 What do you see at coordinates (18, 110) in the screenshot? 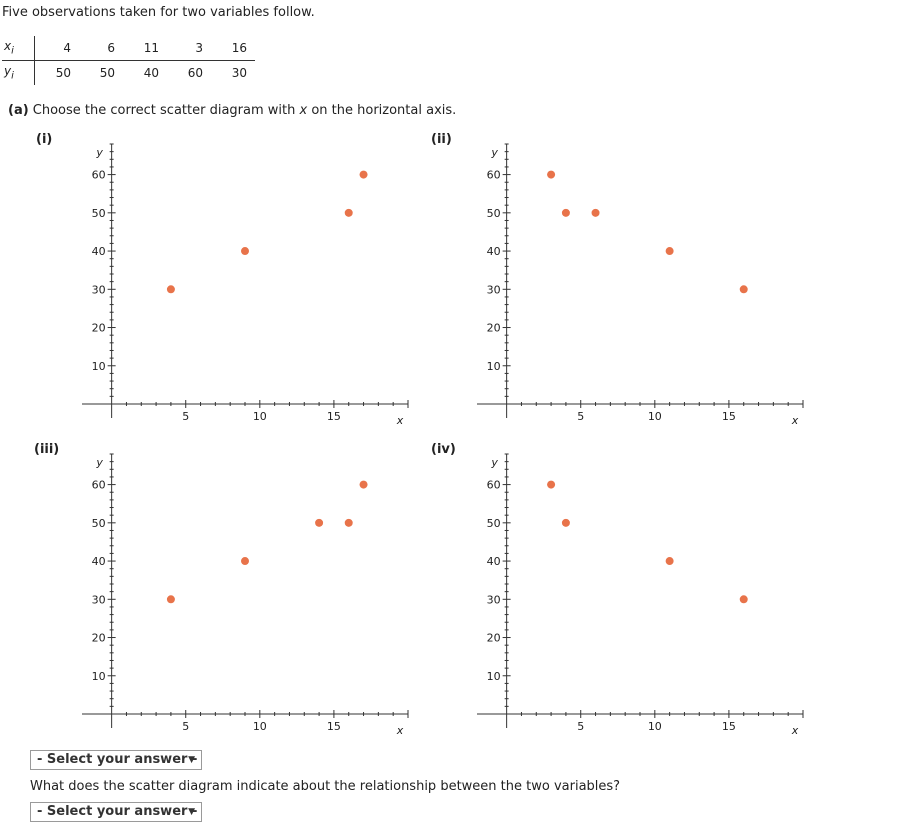
I see `part-a-label: (a)` at bounding box center [18, 110].